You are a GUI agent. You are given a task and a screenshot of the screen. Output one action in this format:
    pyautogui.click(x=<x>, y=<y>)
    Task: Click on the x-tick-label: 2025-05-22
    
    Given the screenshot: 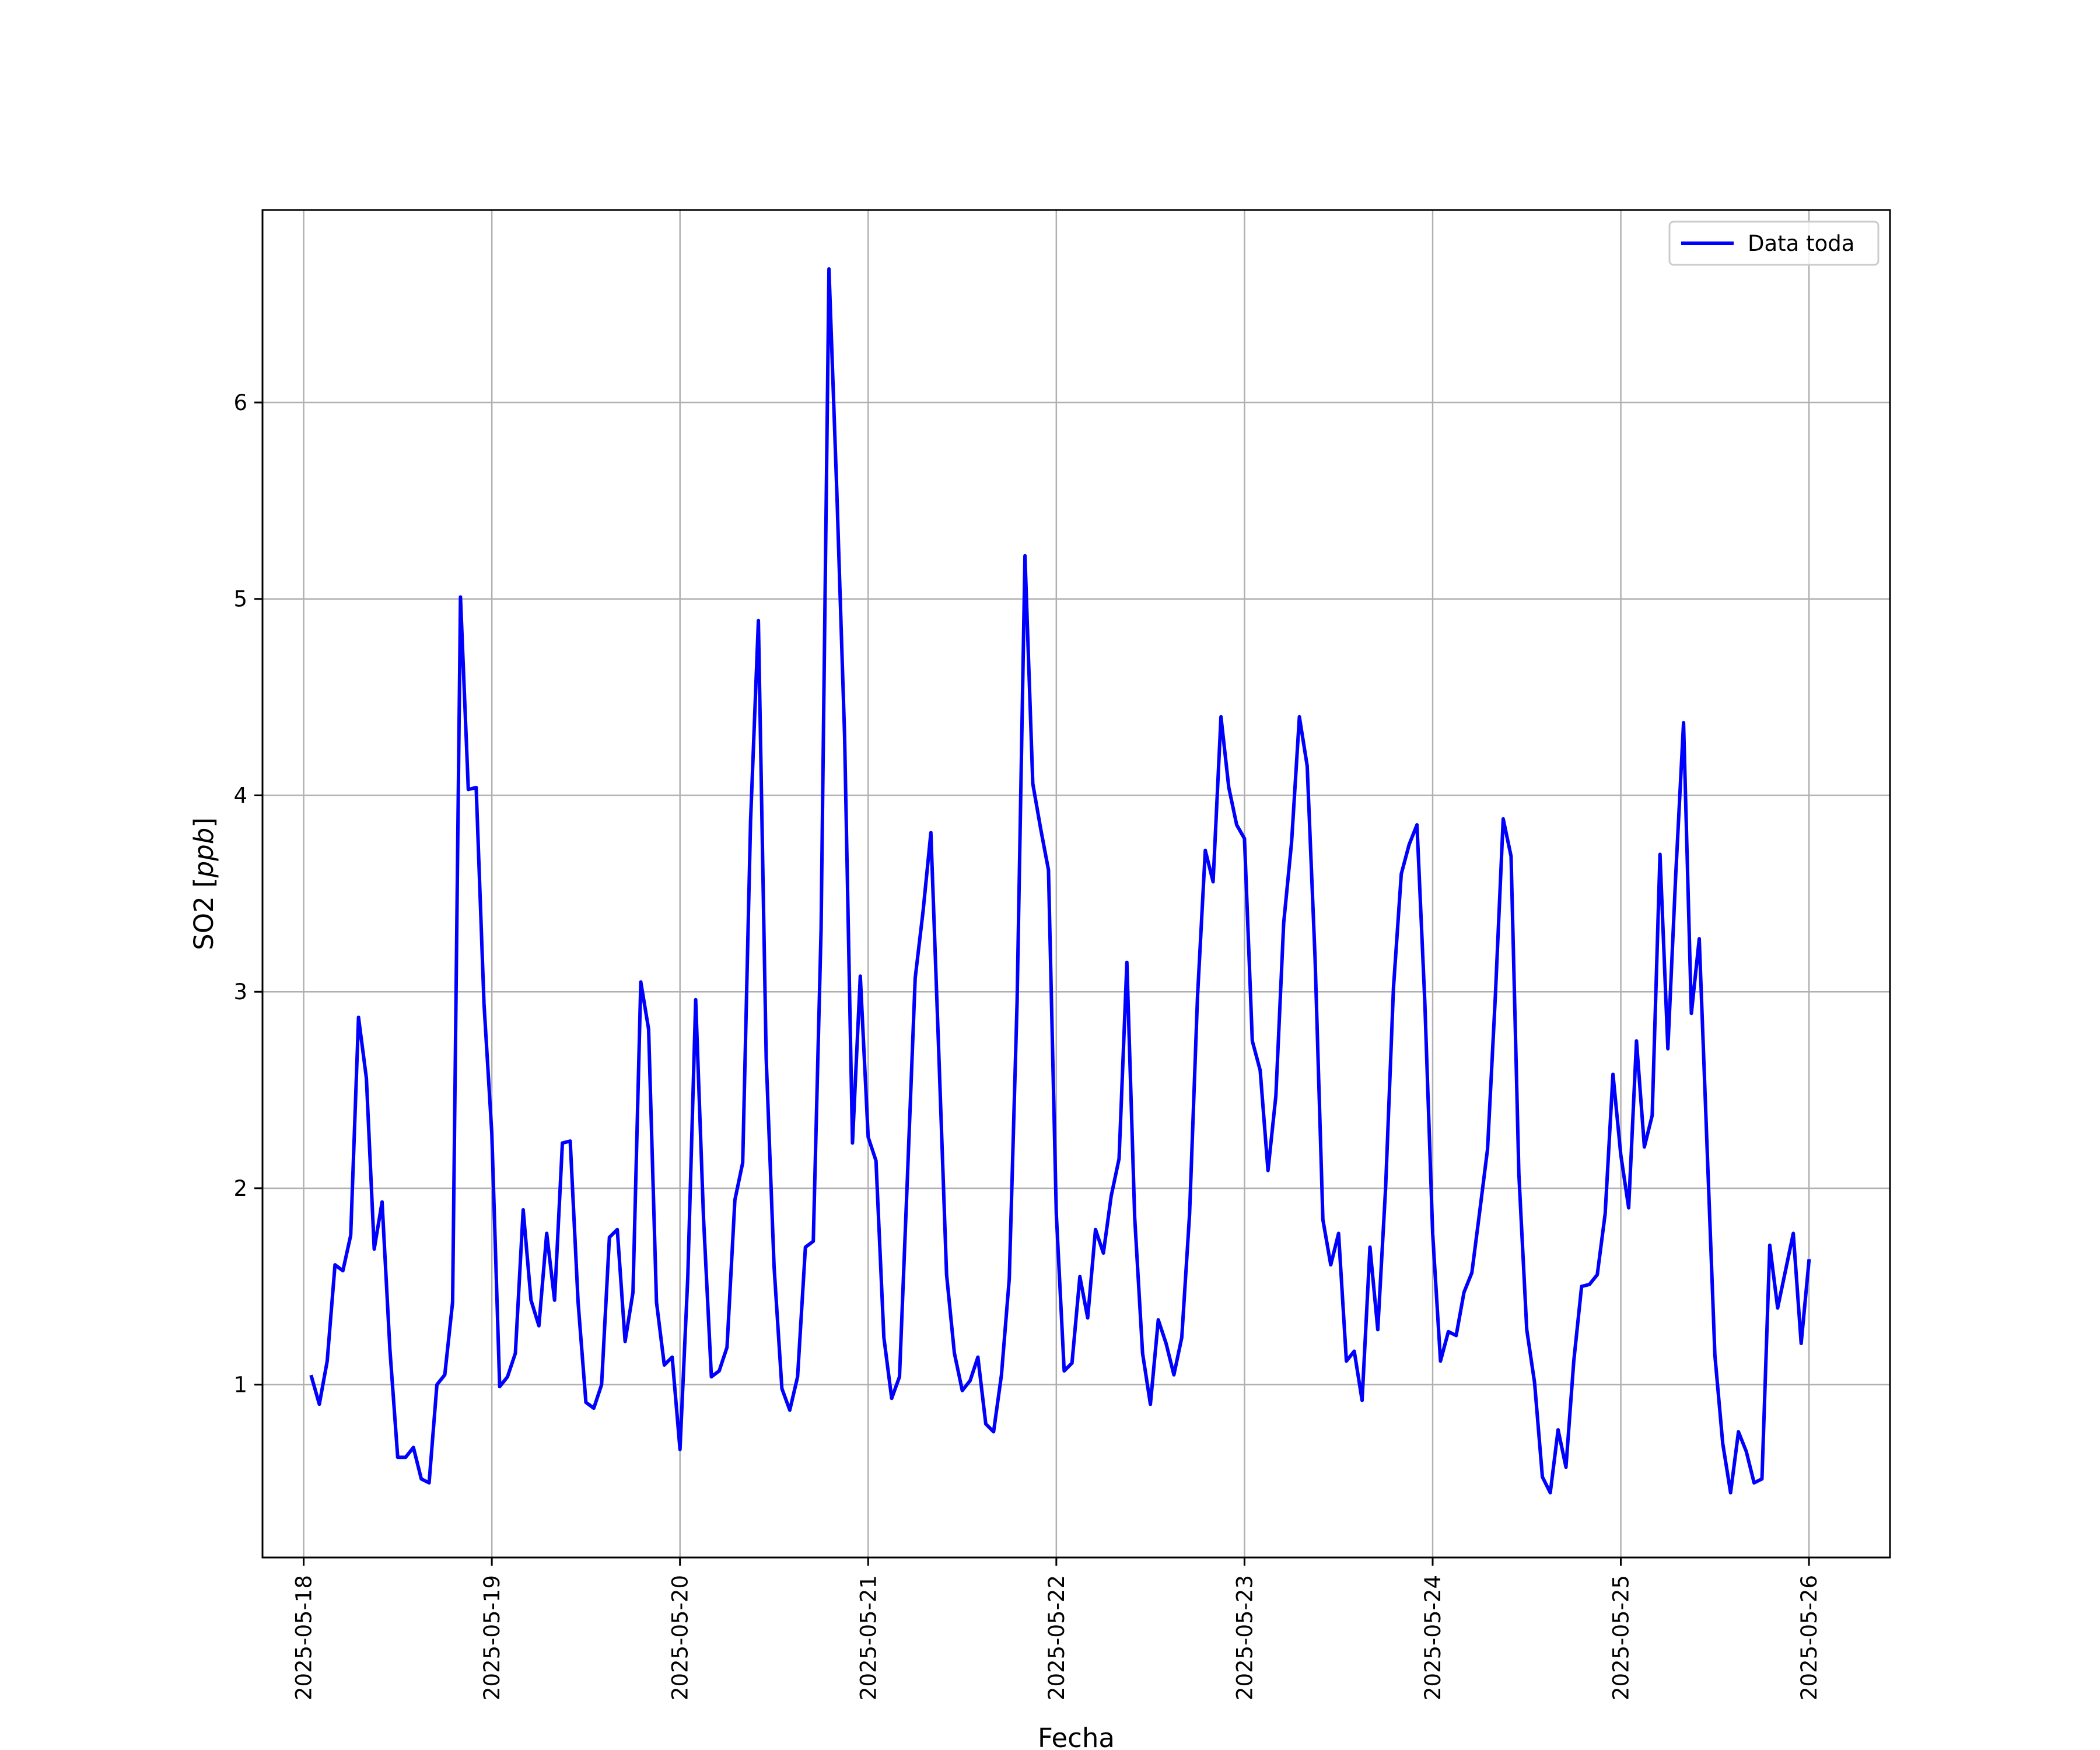 What is the action you would take?
    pyautogui.click(x=1056, y=1637)
    